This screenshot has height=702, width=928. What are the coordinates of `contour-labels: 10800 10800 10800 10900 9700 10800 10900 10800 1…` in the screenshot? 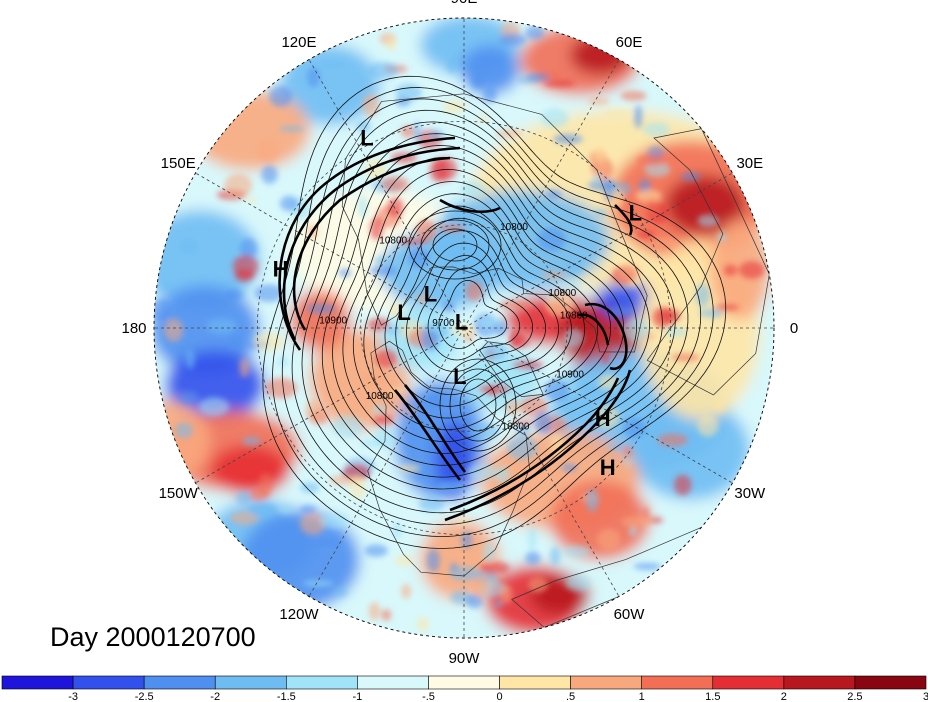 It's located at (453, 327).